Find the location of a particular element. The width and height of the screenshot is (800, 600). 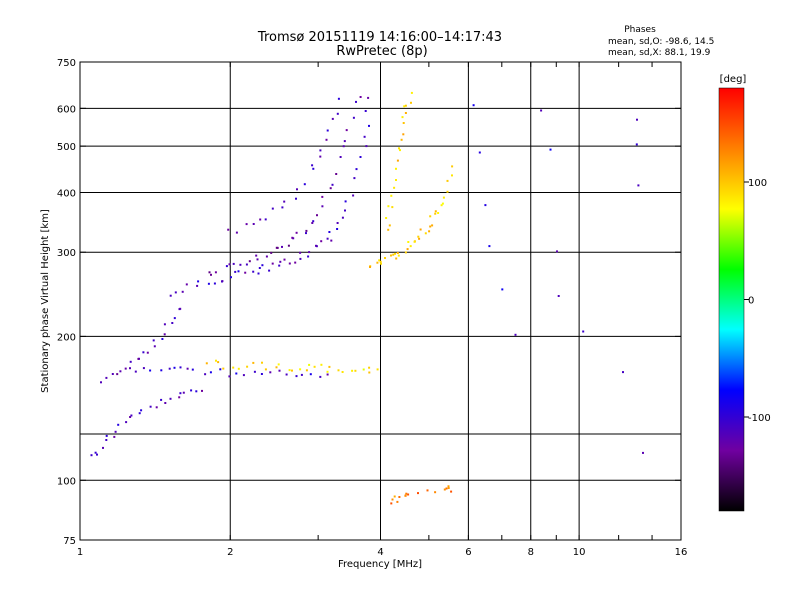

x-tick-label: 10 is located at coordinates (579, 552).